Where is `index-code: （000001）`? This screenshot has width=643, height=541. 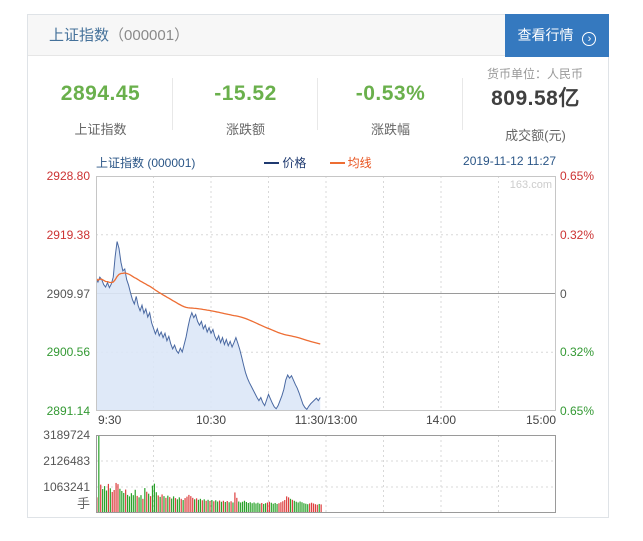 index-code: （000001） is located at coordinates (149, 35).